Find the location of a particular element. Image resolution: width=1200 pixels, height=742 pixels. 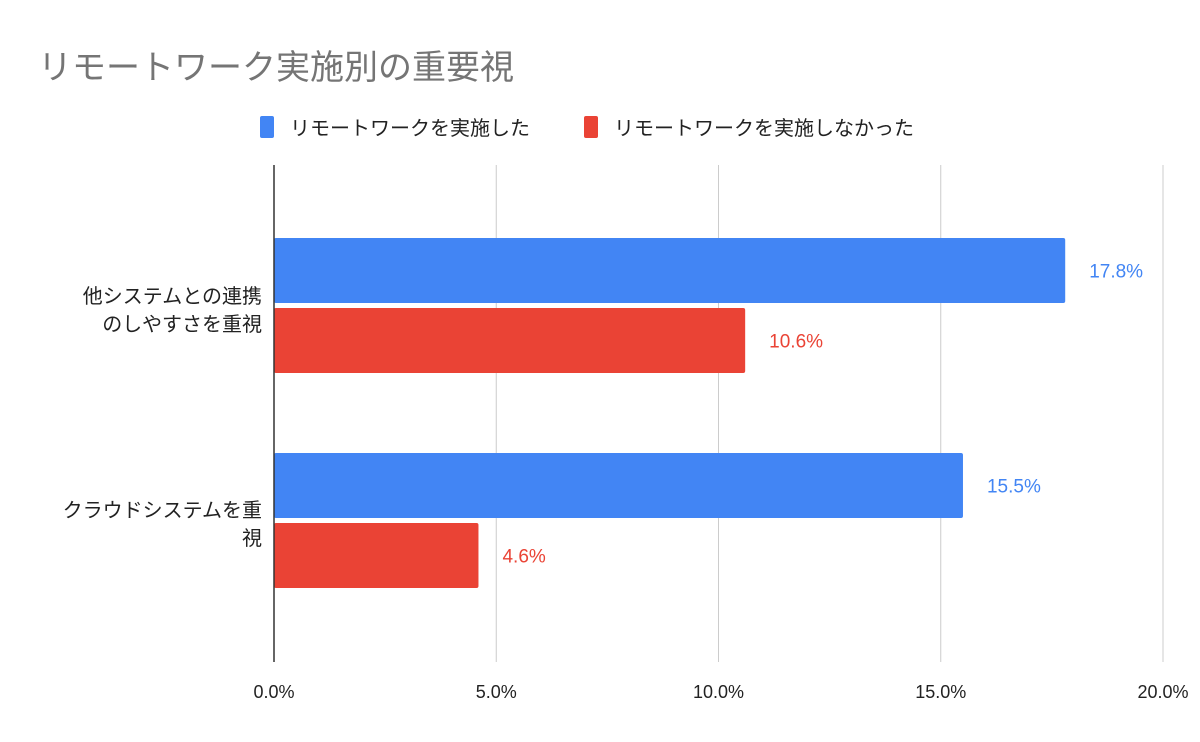

data-label: 10.6% is located at coordinates (796, 342).